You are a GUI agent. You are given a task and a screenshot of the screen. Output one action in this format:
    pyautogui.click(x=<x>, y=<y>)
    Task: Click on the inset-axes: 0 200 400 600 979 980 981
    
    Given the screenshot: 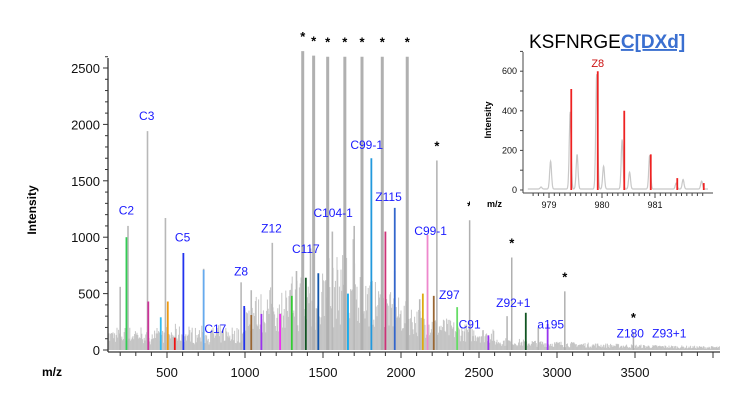 What is the action you would take?
    pyautogui.click(x=607, y=130)
    